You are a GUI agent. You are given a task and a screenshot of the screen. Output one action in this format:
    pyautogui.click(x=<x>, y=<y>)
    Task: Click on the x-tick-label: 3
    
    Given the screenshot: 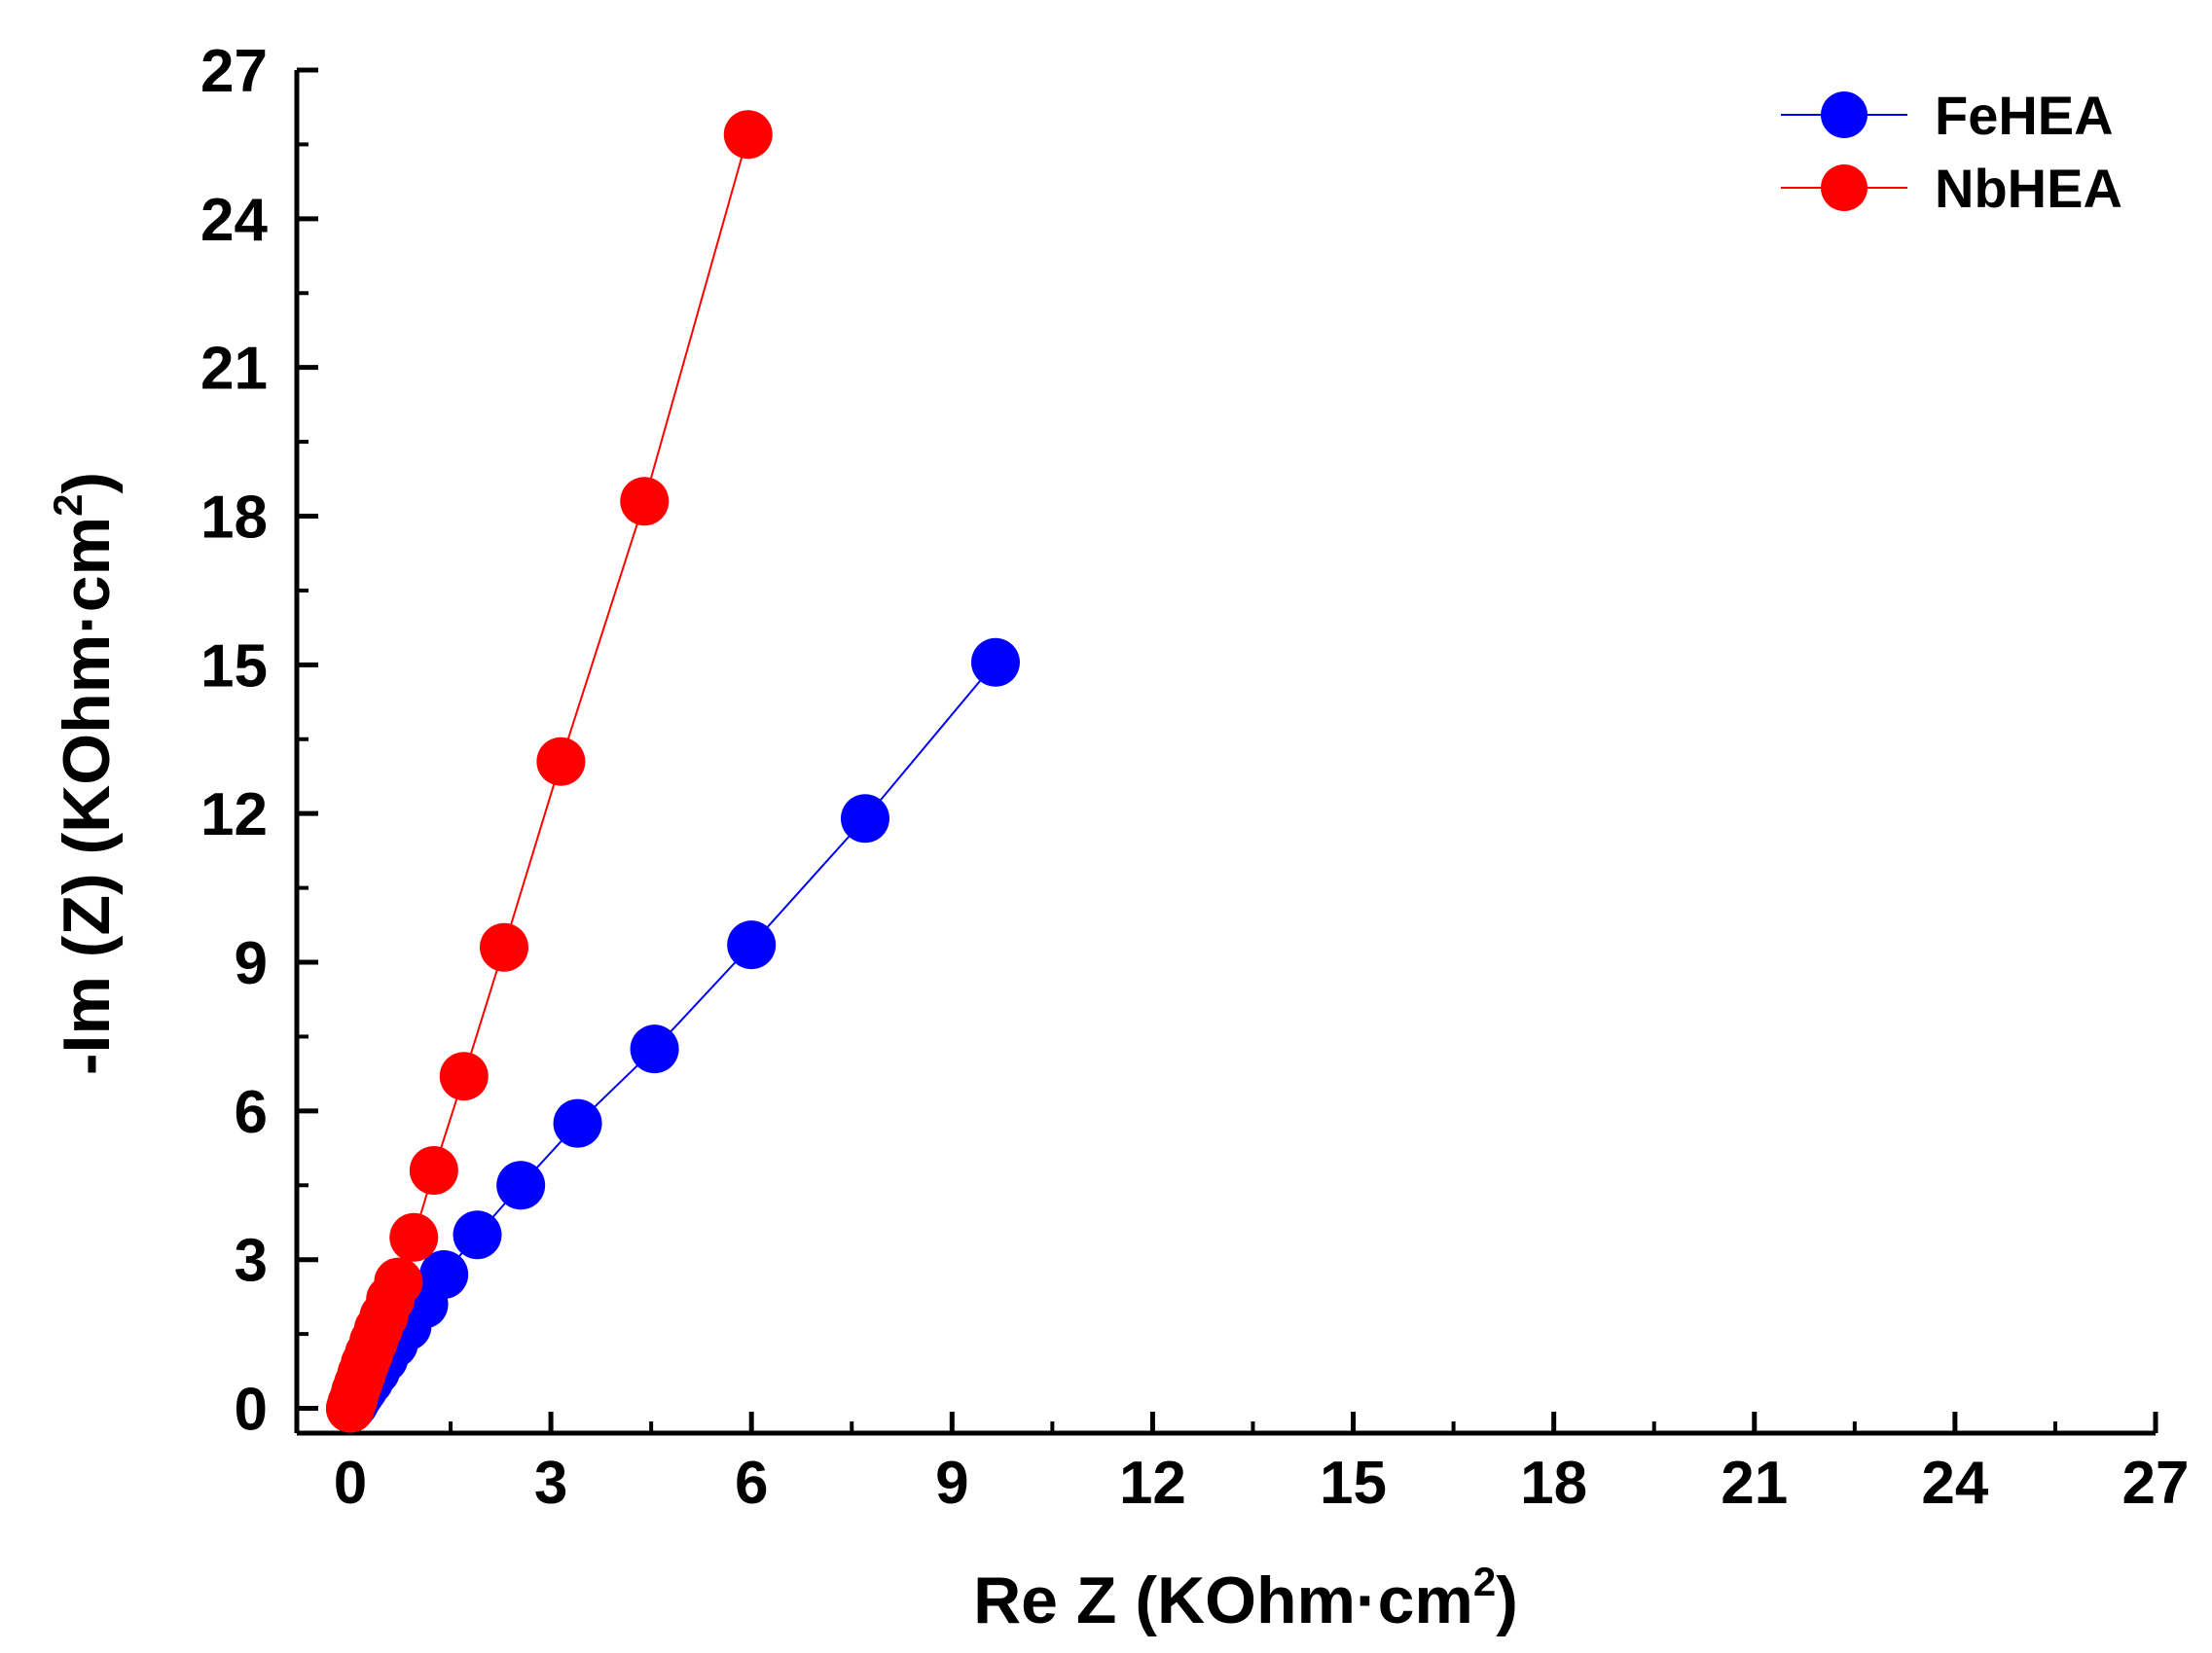 What is the action you would take?
    pyautogui.click(x=550, y=1484)
    